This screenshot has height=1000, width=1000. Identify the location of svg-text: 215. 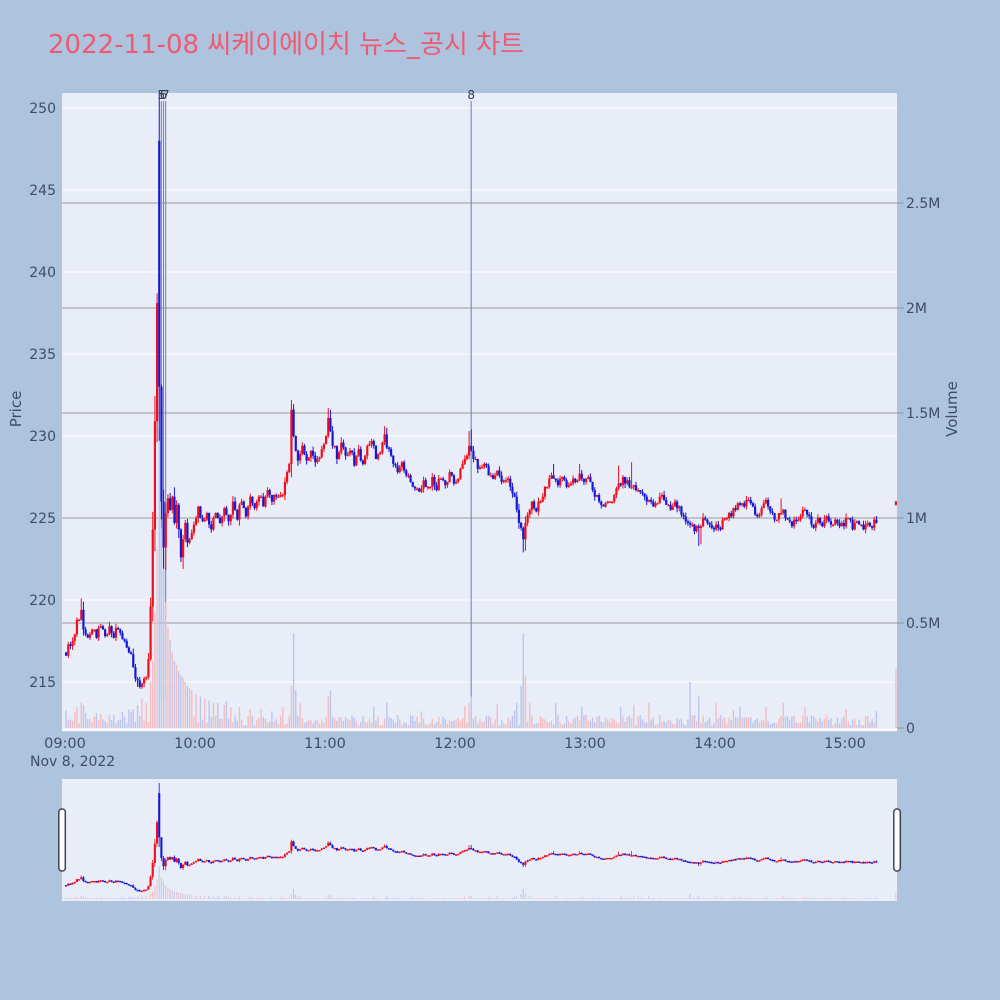
(42, 683).